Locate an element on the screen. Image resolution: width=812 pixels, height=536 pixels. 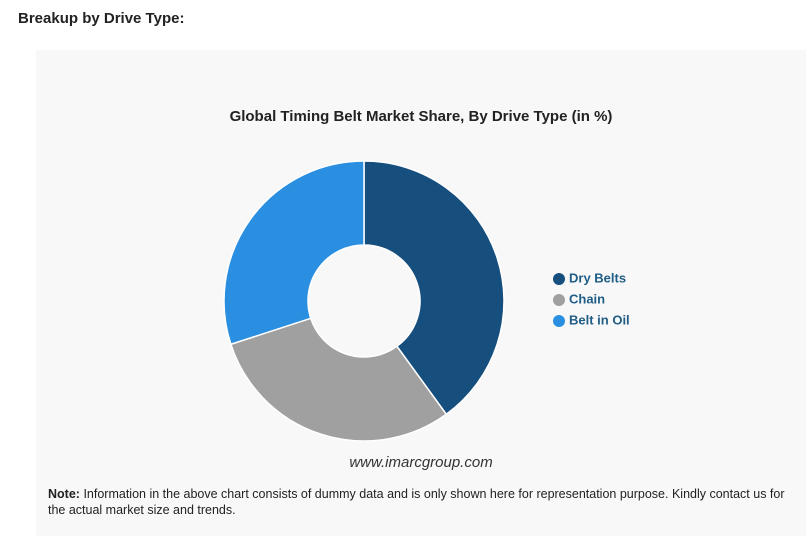
legend-label: Belt in Oil is located at coordinates (599, 319).